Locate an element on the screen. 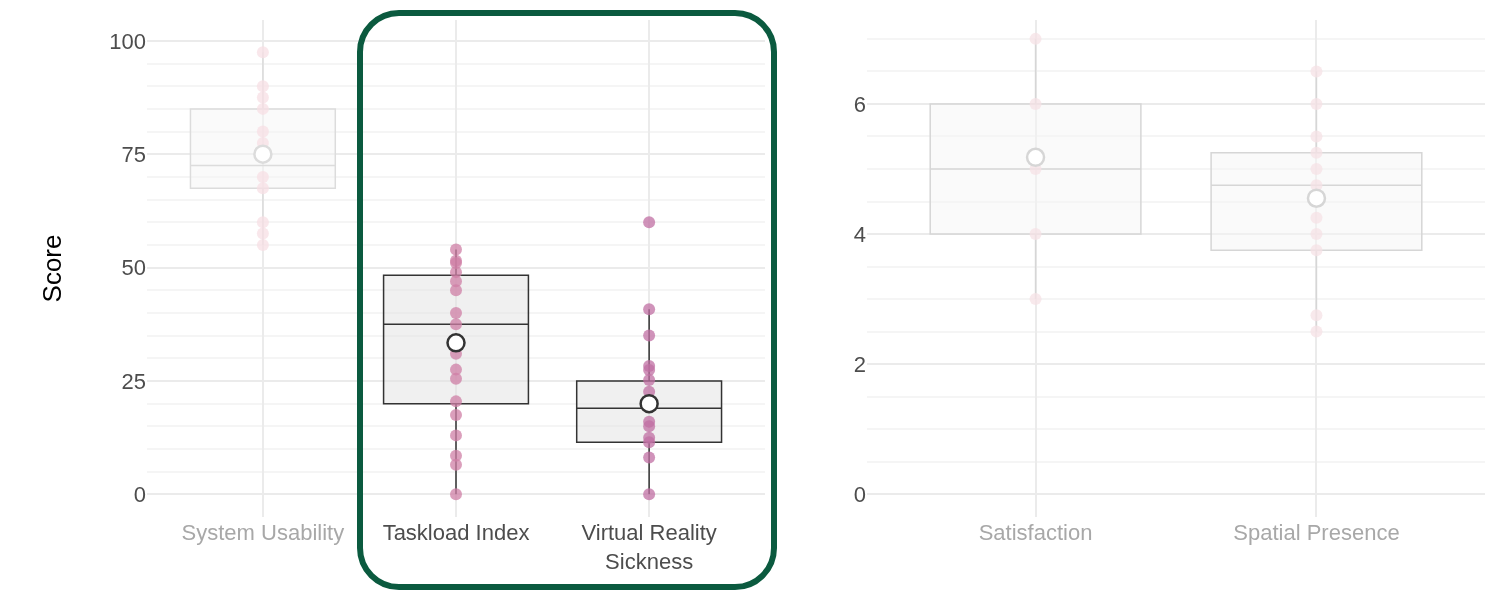 This screenshot has height=592, width=1492. x-tick-label: Spatial Presence is located at coordinates (1316, 532).